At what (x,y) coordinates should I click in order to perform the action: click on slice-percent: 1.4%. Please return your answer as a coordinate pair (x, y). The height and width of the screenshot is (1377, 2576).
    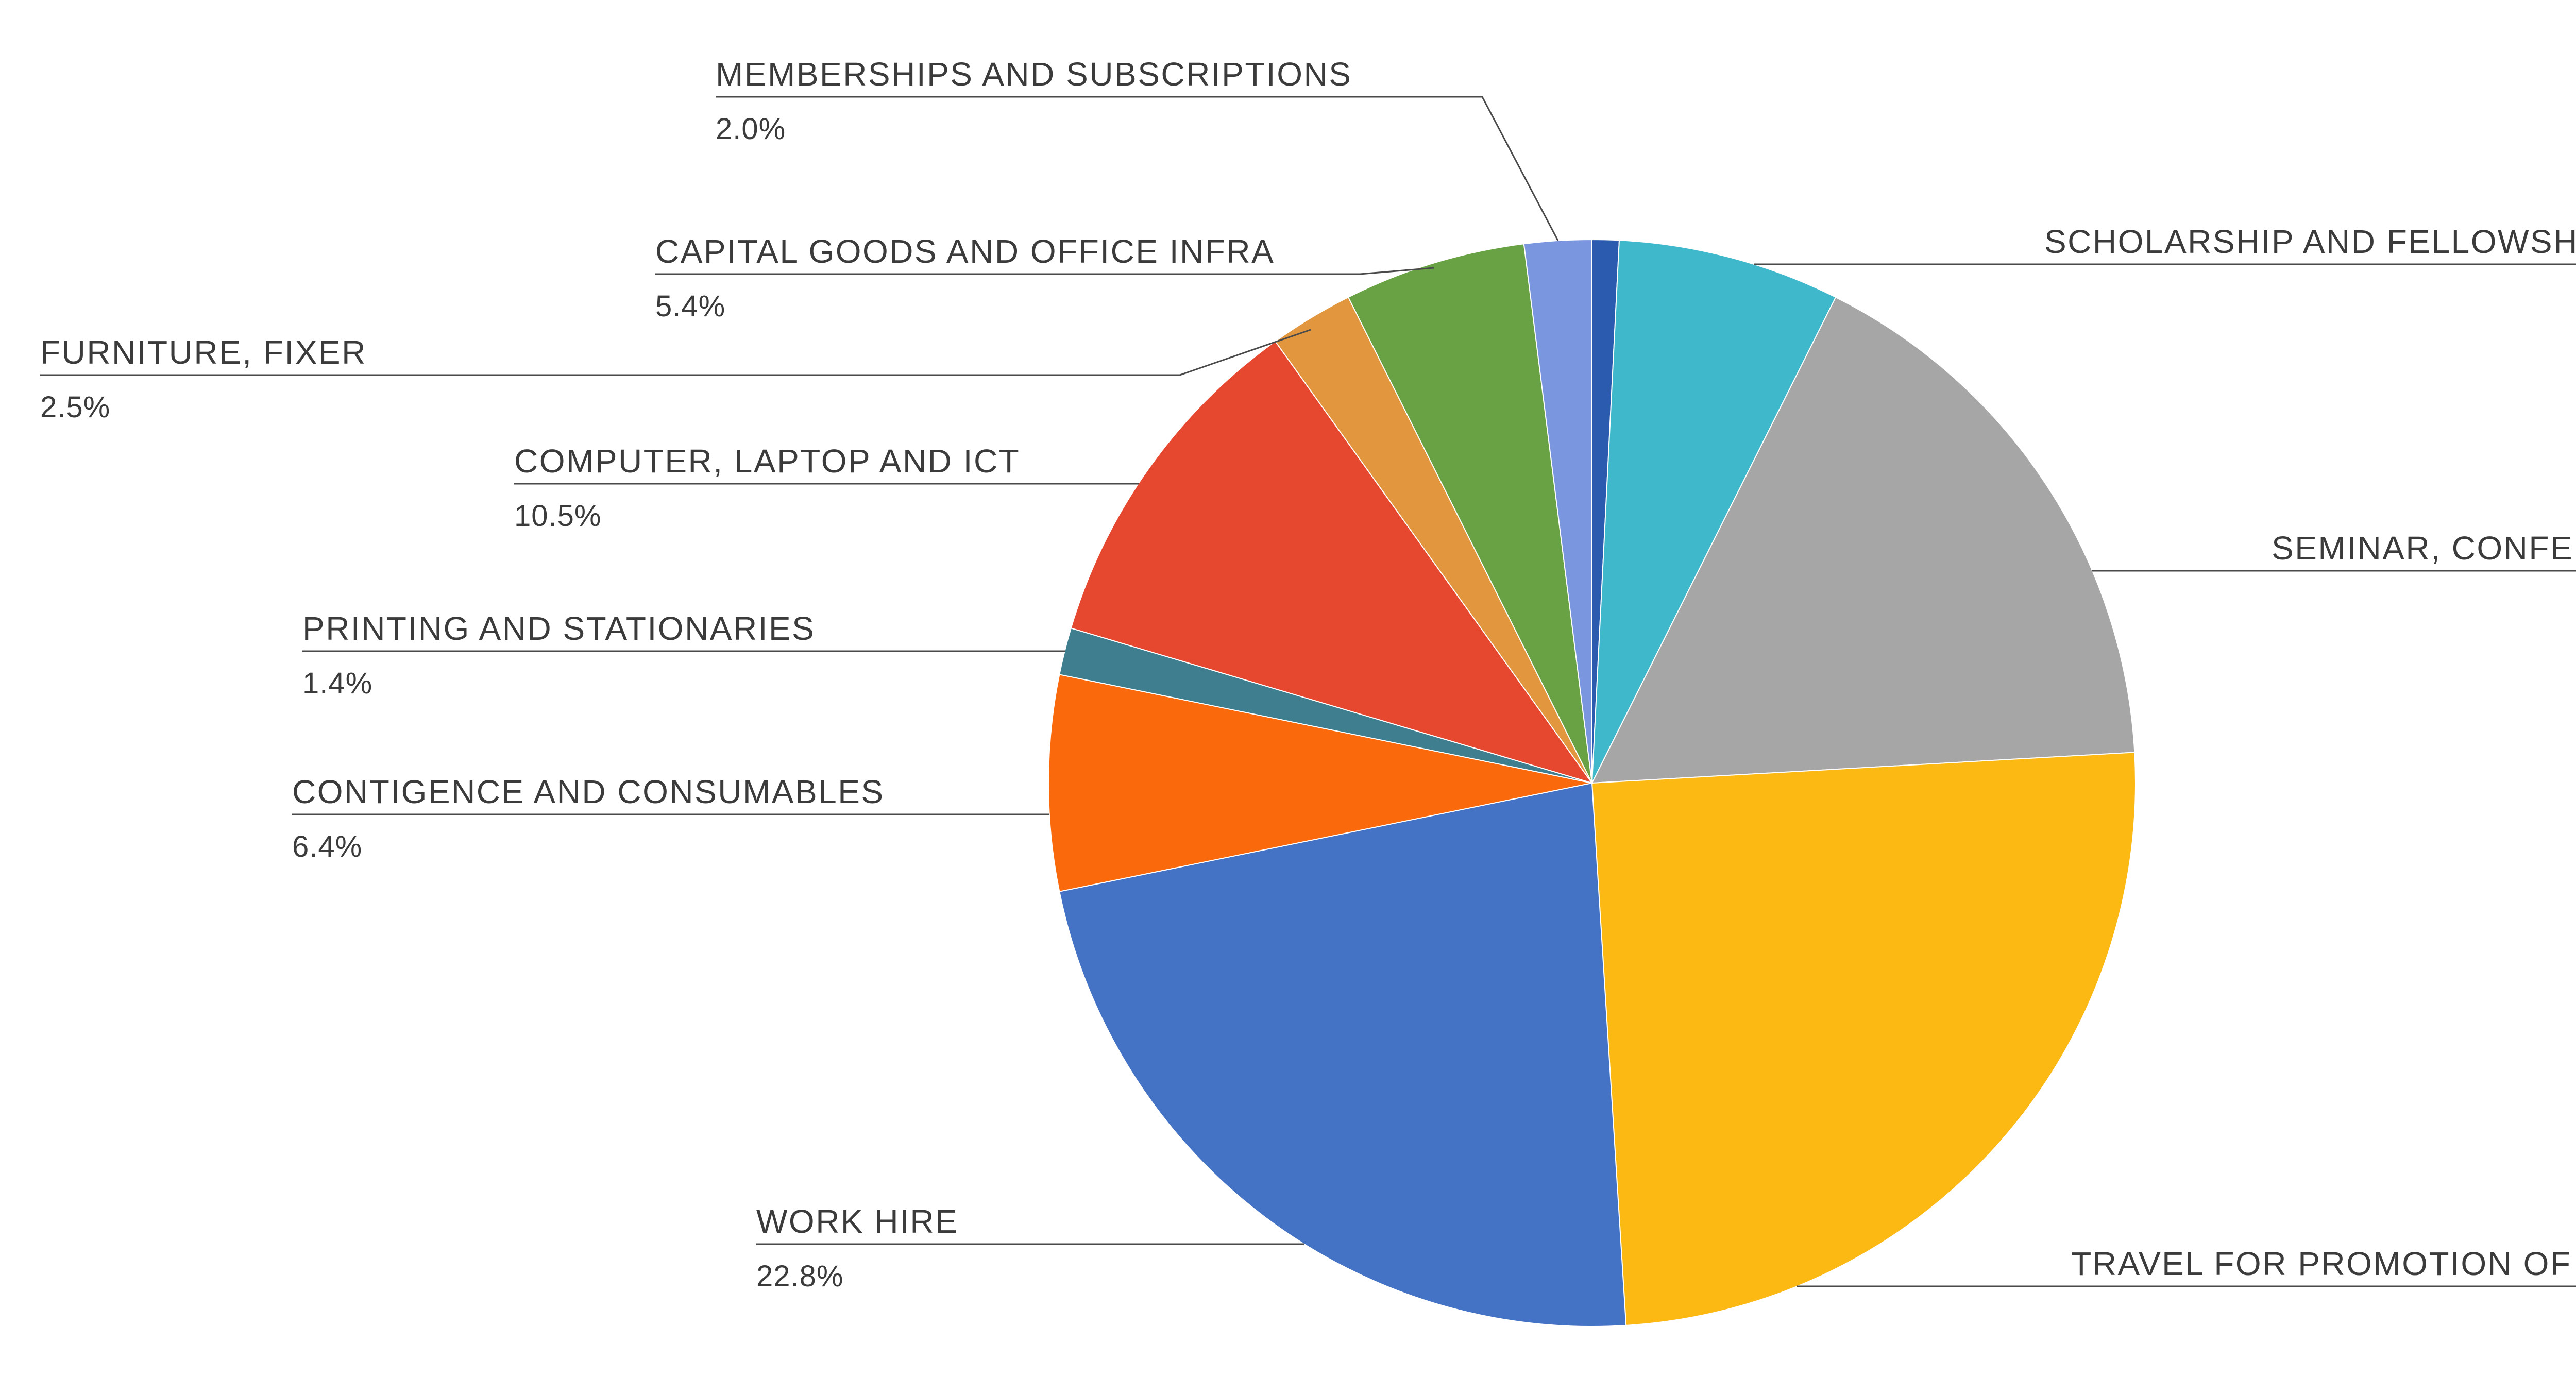
    Looking at the image, I should click on (337, 683).